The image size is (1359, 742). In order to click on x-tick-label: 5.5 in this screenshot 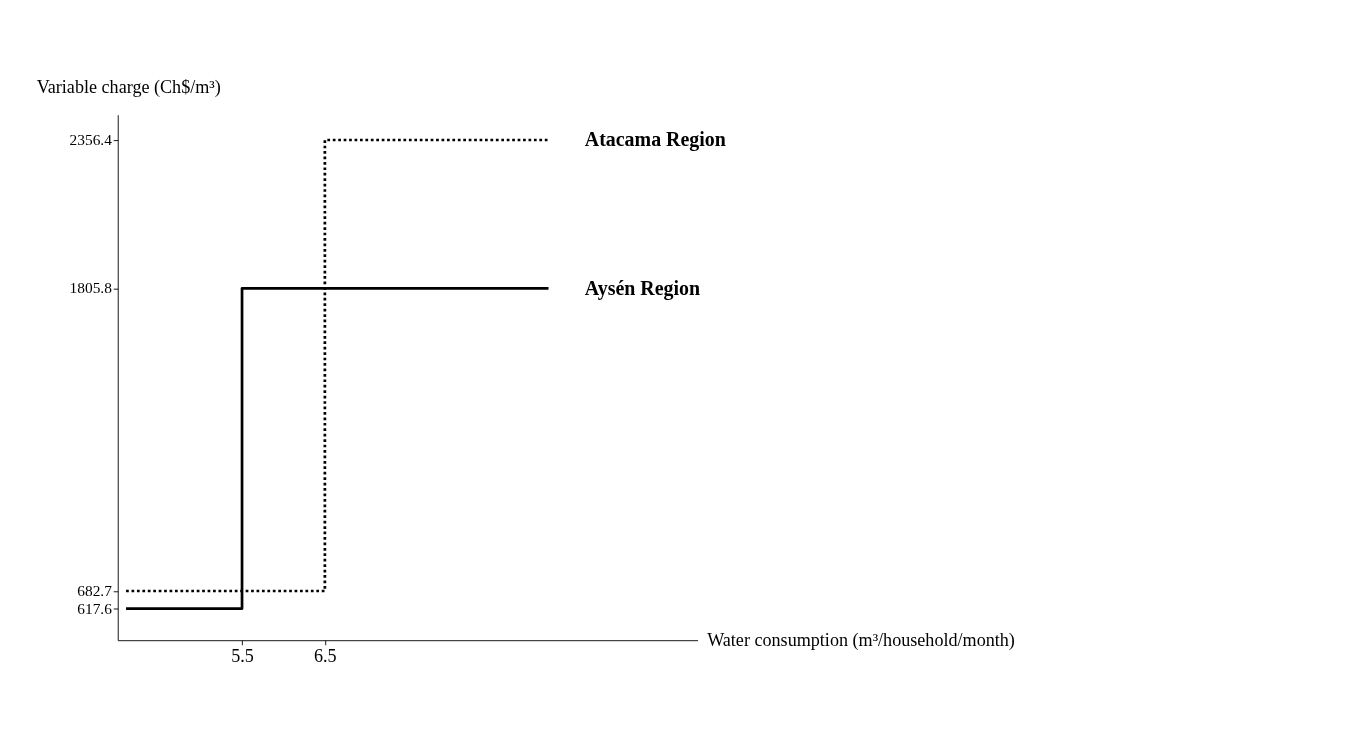, I will do `click(242, 655)`.